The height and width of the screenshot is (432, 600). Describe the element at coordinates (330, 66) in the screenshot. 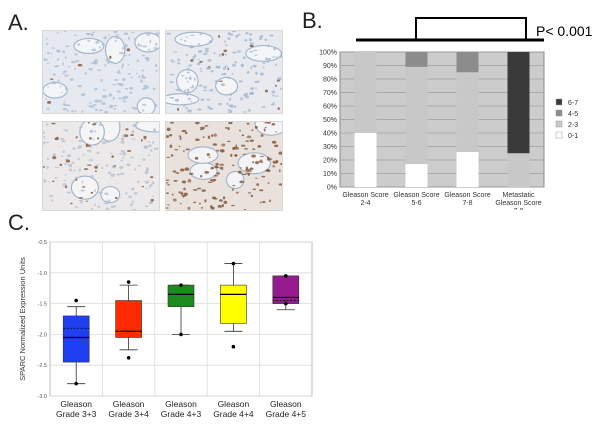

I see `y-tick-label: 90%` at that location.